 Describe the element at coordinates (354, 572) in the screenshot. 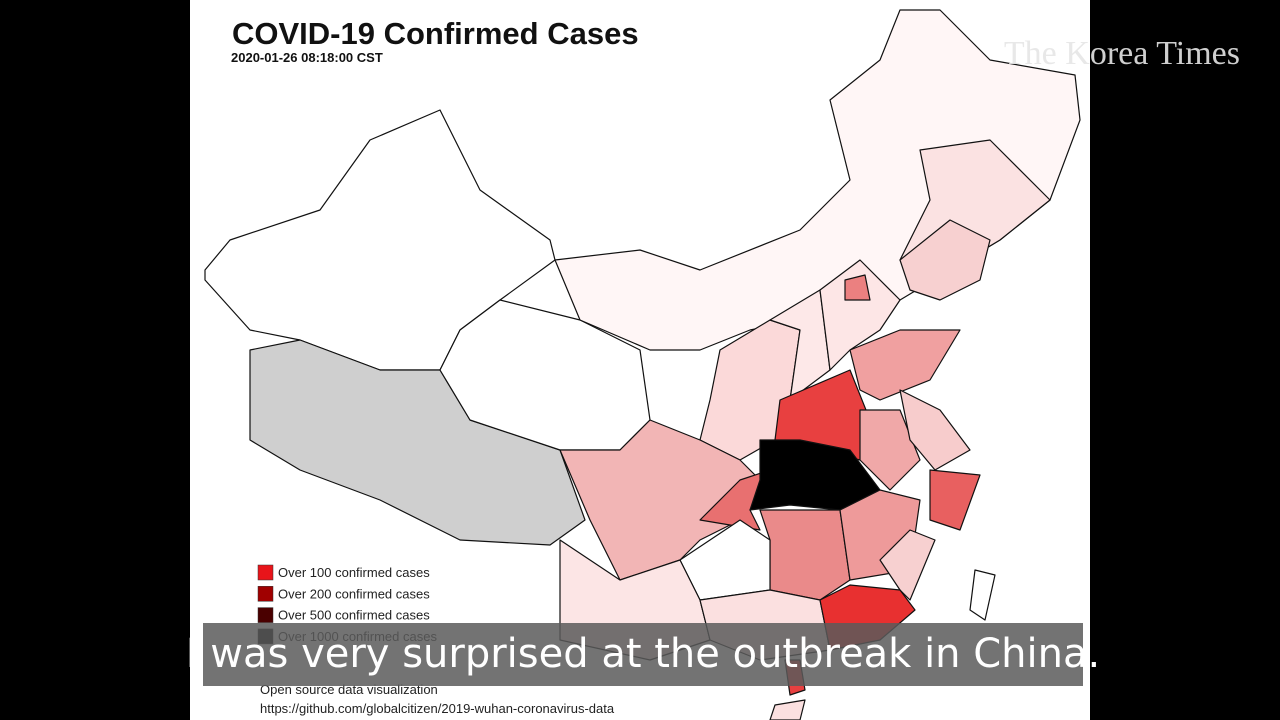

I see `legend-label: Over 100 confirmed cases` at that location.